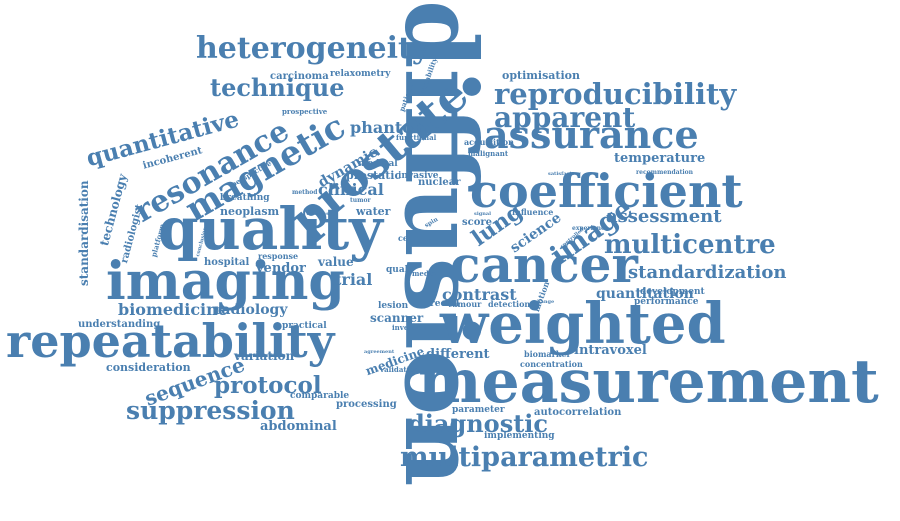 The image size is (900, 521). Describe the element at coordinates (445, 304) in the screenshot. I see `word-rectal: rectal` at that location.